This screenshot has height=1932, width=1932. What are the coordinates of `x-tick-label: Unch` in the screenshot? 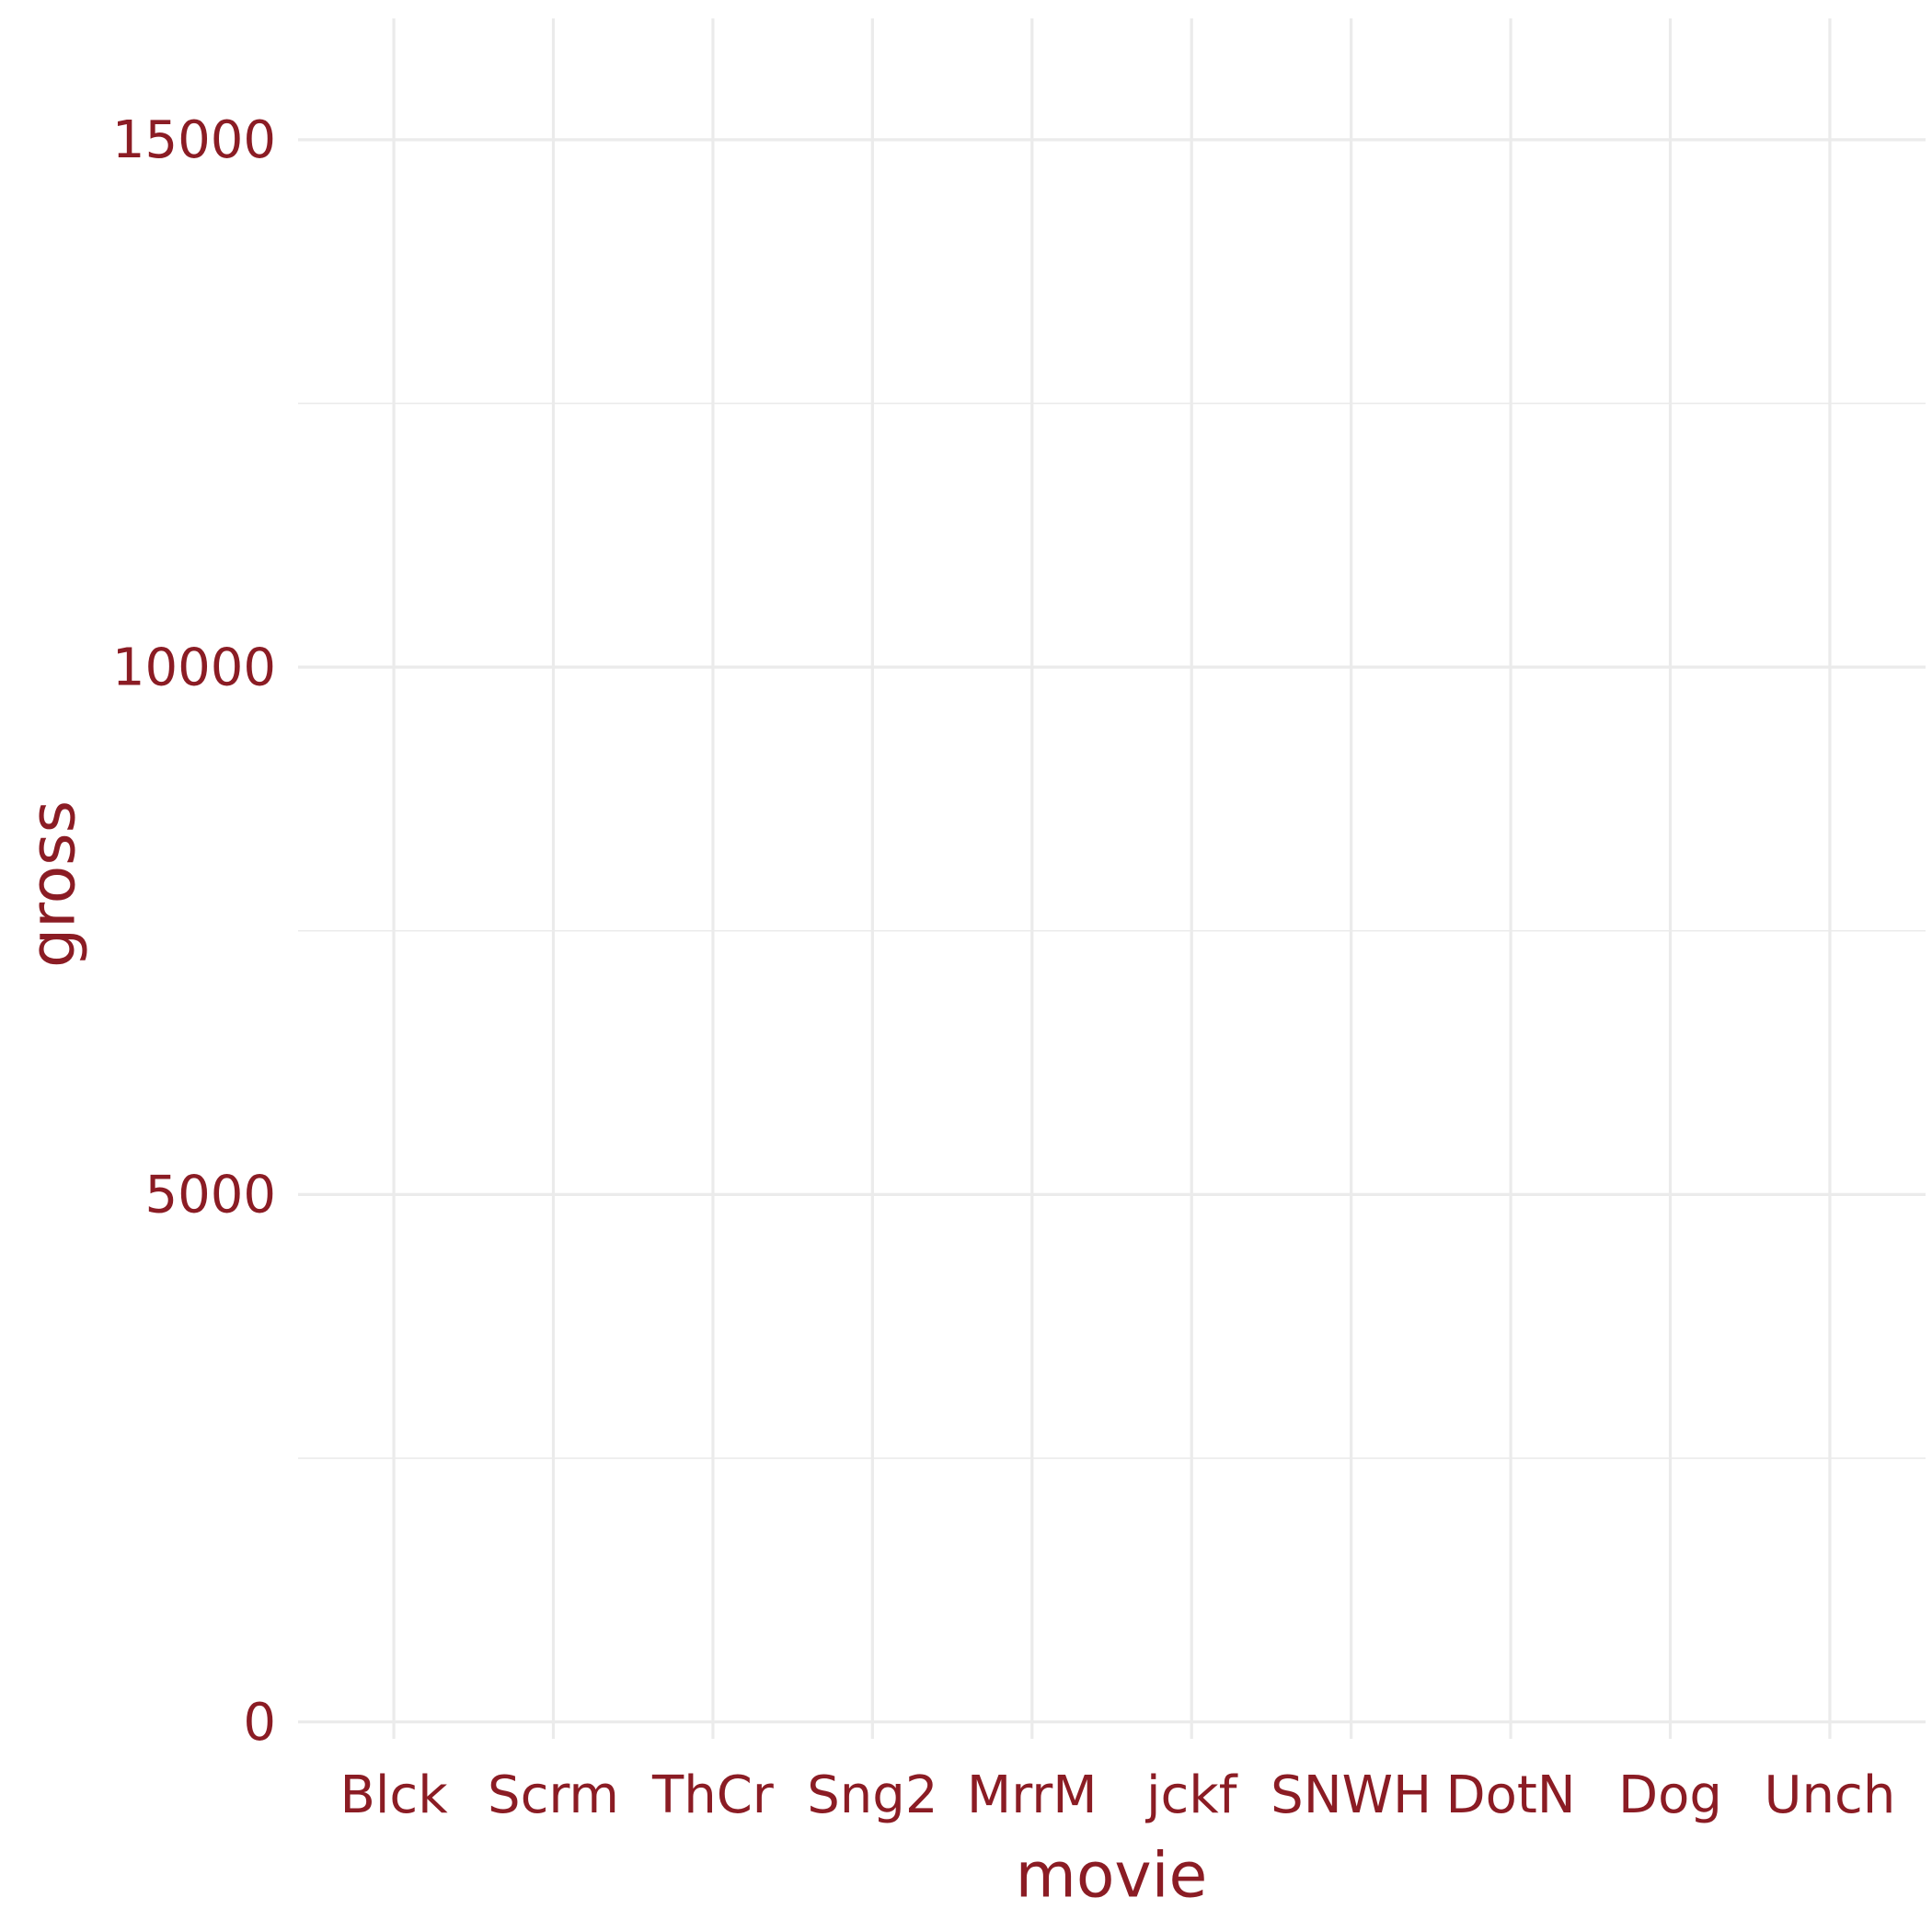 It's located at (1830, 1795).